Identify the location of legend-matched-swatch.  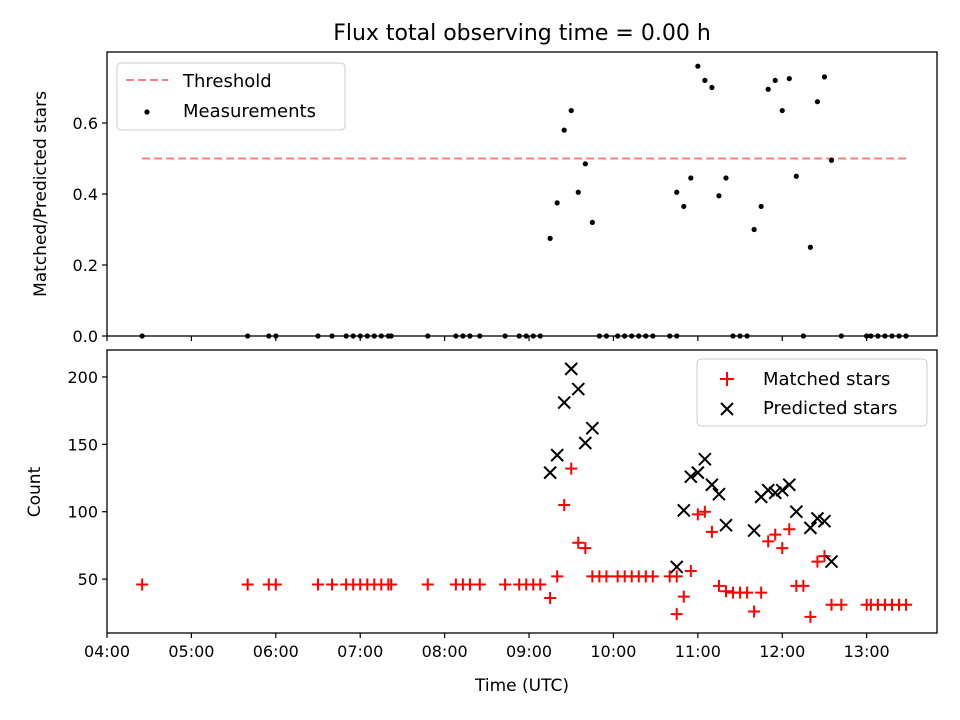
(727, 379).